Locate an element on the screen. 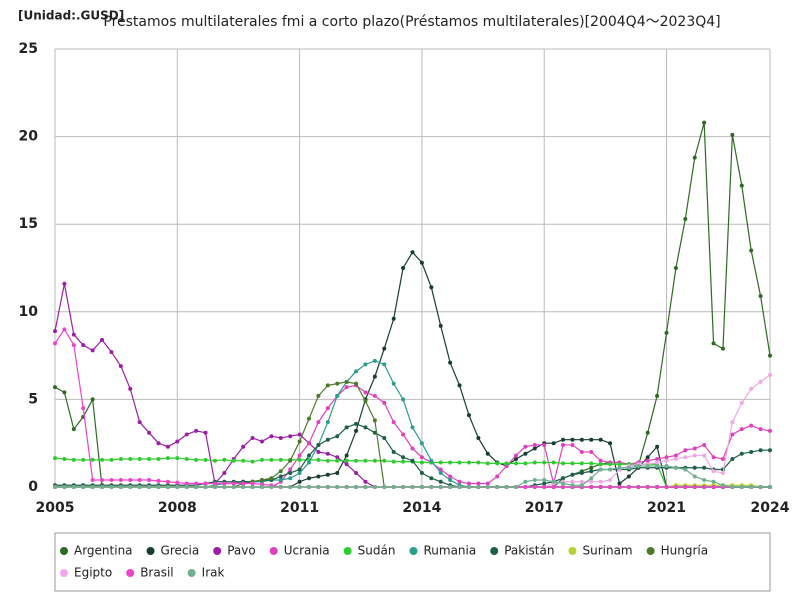 Image resolution: width=800 pixels, height=600 pixels. legend-label: Ucrania is located at coordinates (307, 551).